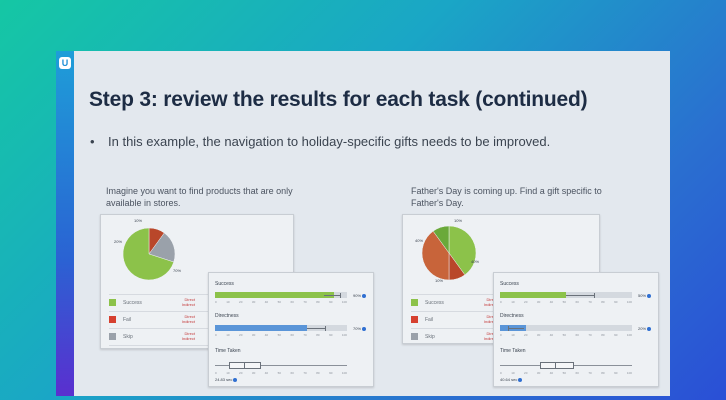  Describe the element at coordinates (143, 203) in the screenshot. I see `task-description-line: available in stores.` at that location.